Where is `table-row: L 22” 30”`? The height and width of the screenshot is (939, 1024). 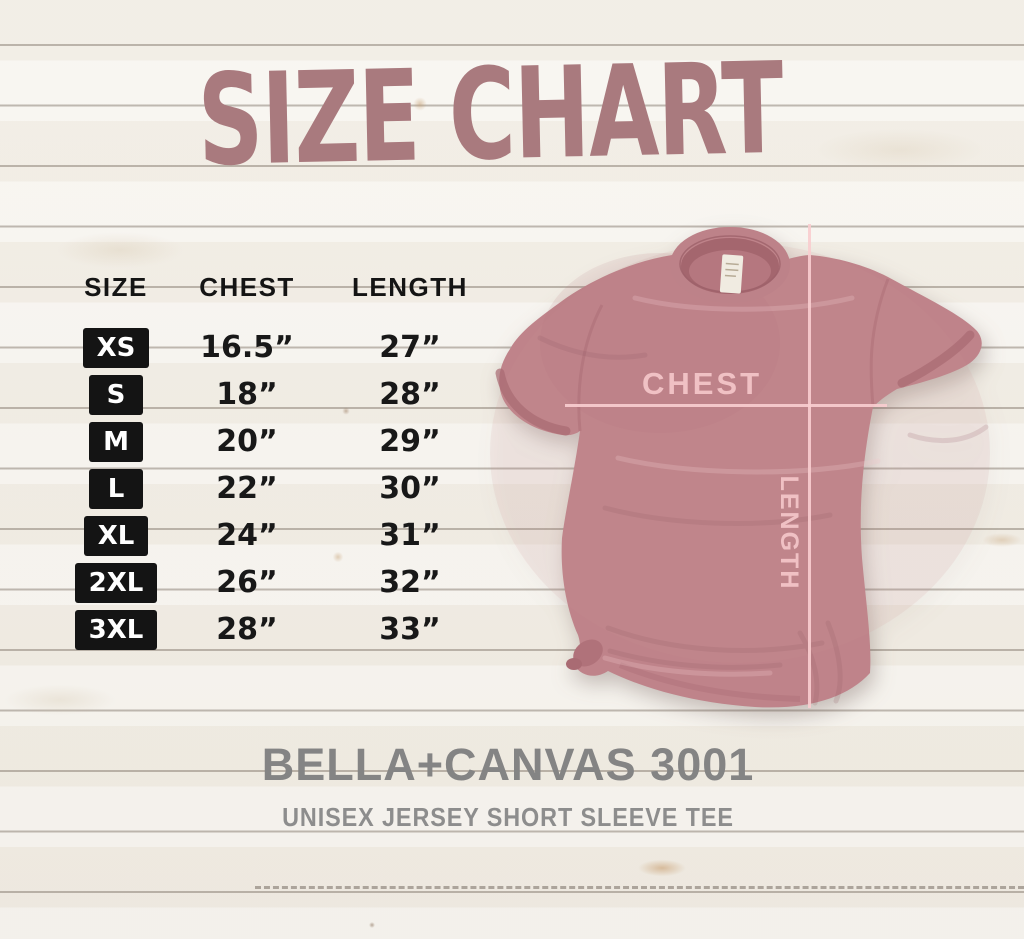
table-row: L 22” 30” is located at coordinates (279, 488).